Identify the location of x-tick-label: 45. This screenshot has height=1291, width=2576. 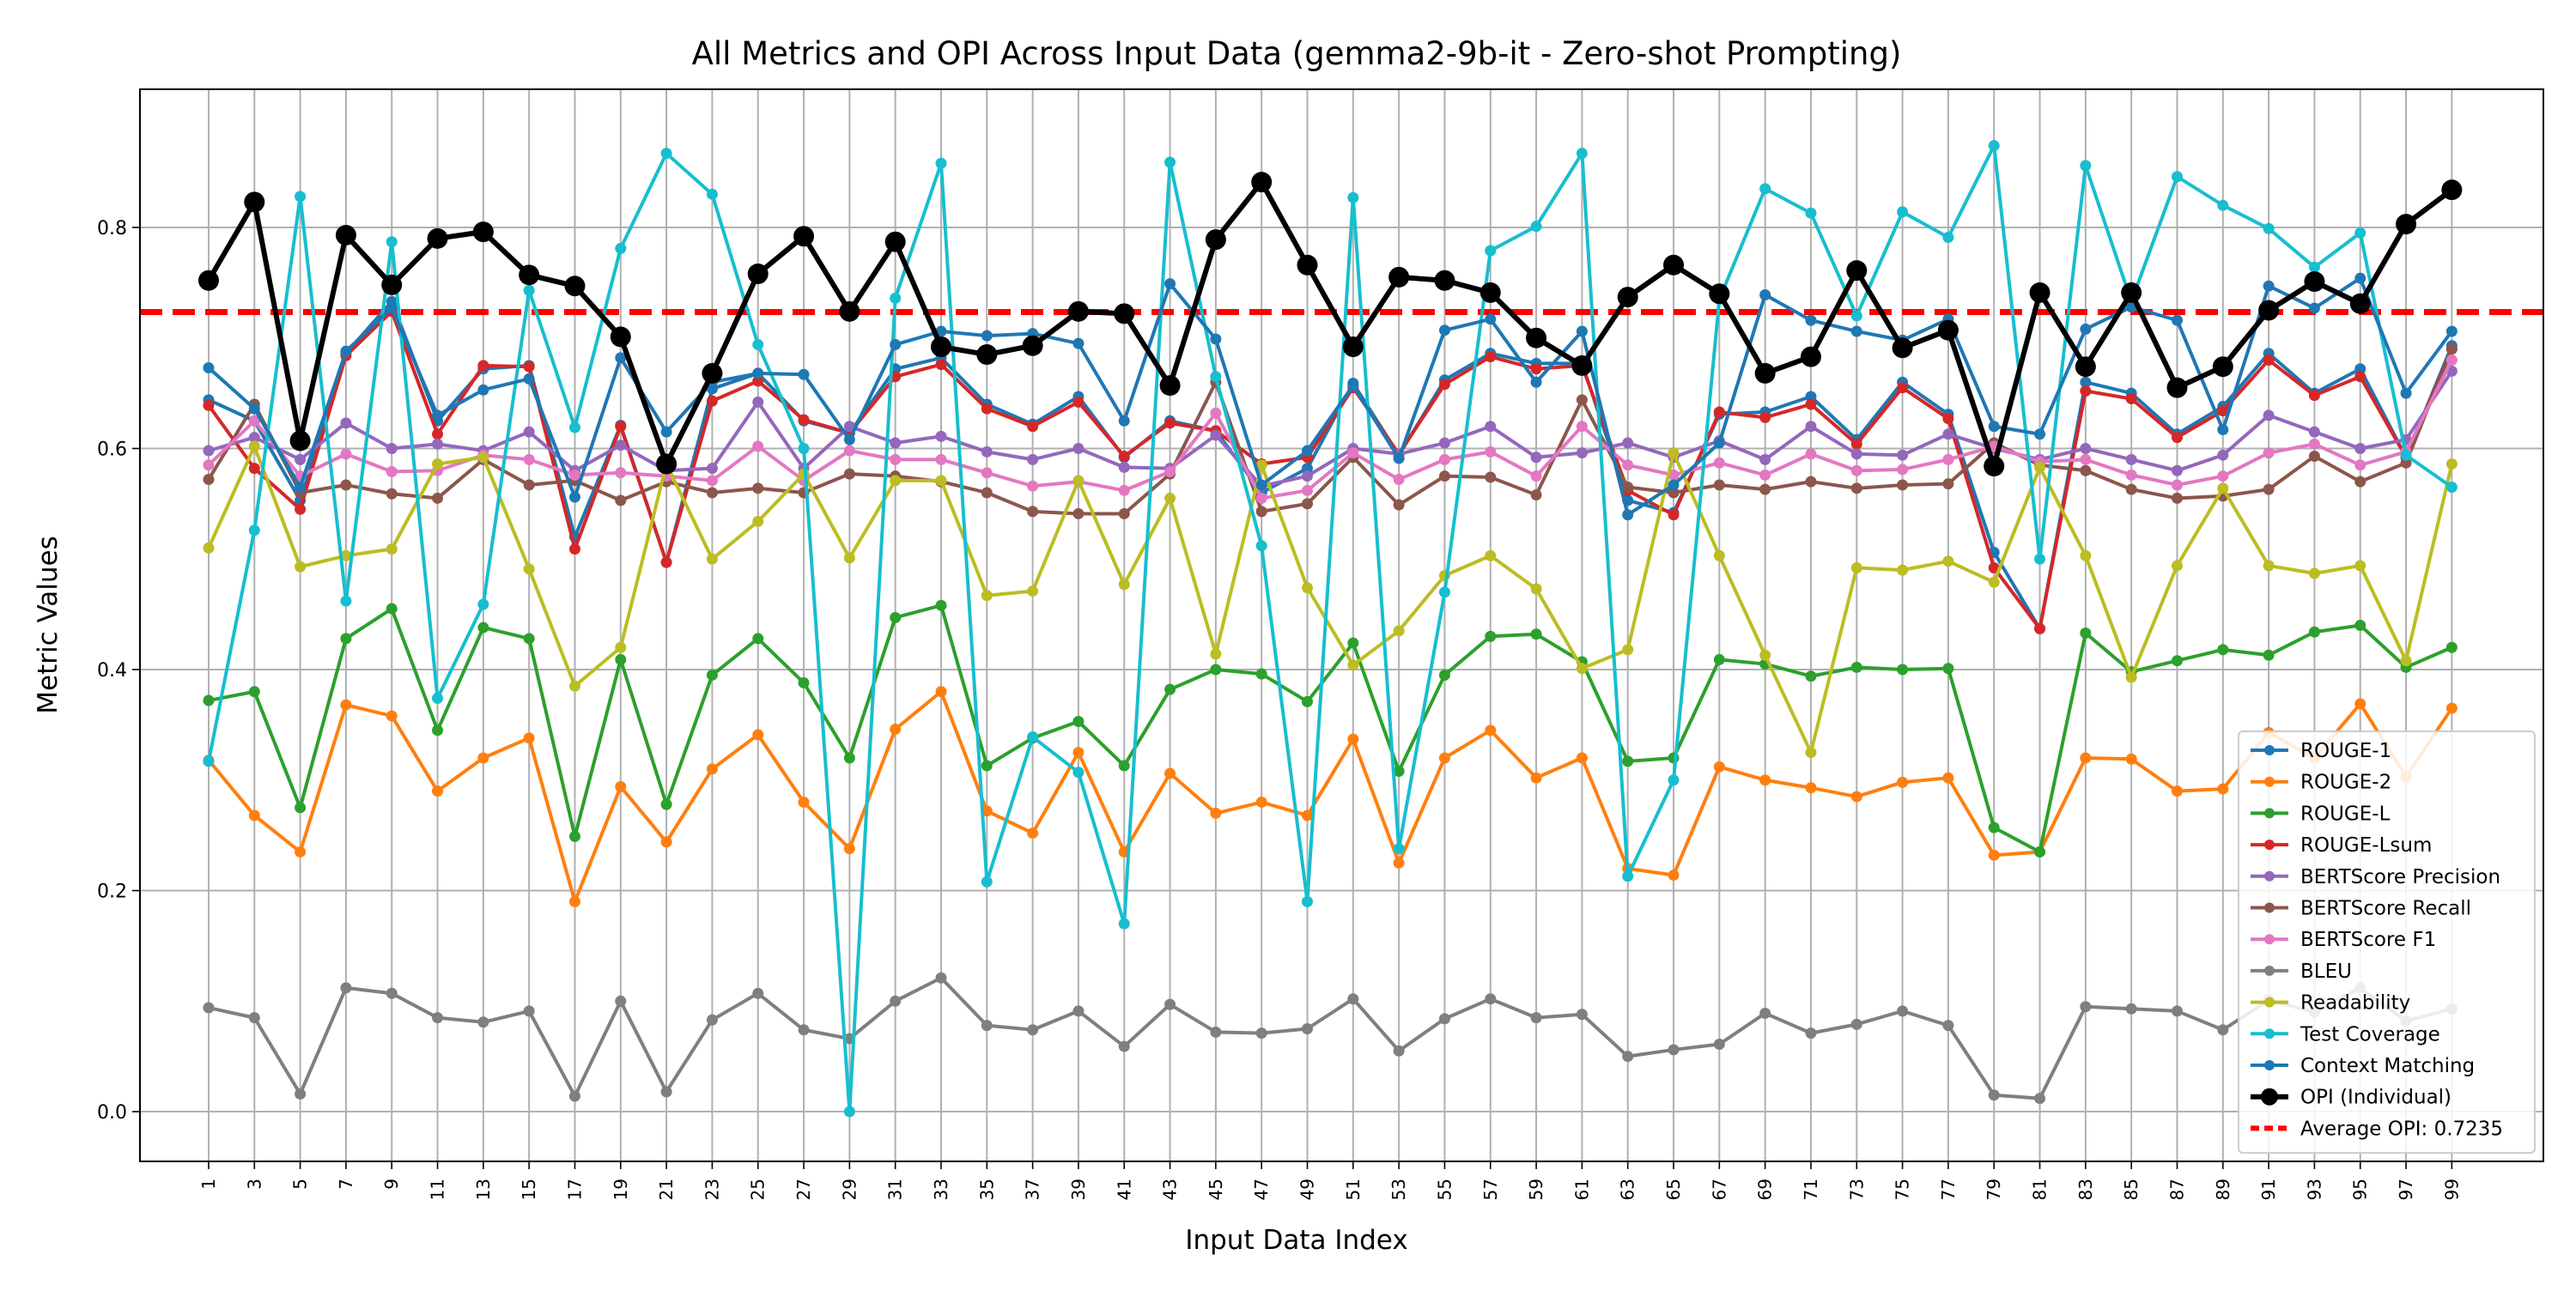
(1216, 1190).